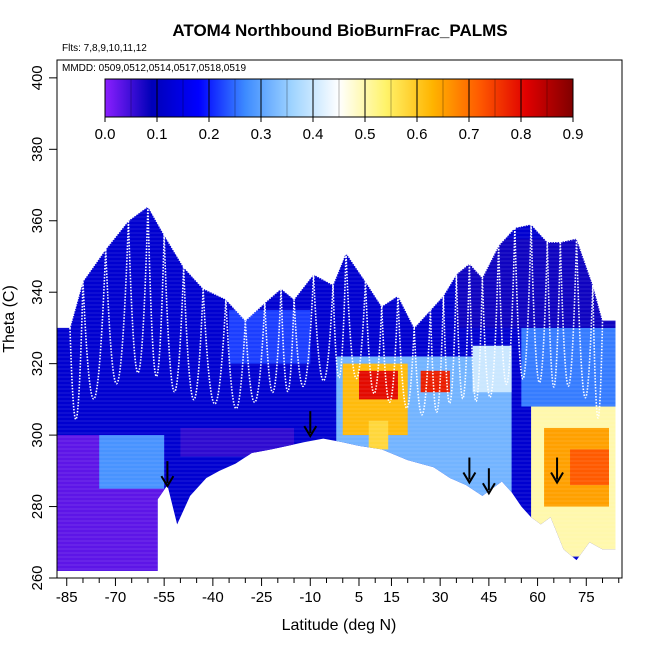 This screenshot has height=650, width=650. What do you see at coordinates (116, 597) in the screenshot?
I see `x-tick-label: -70` at bounding box center [116, 597].